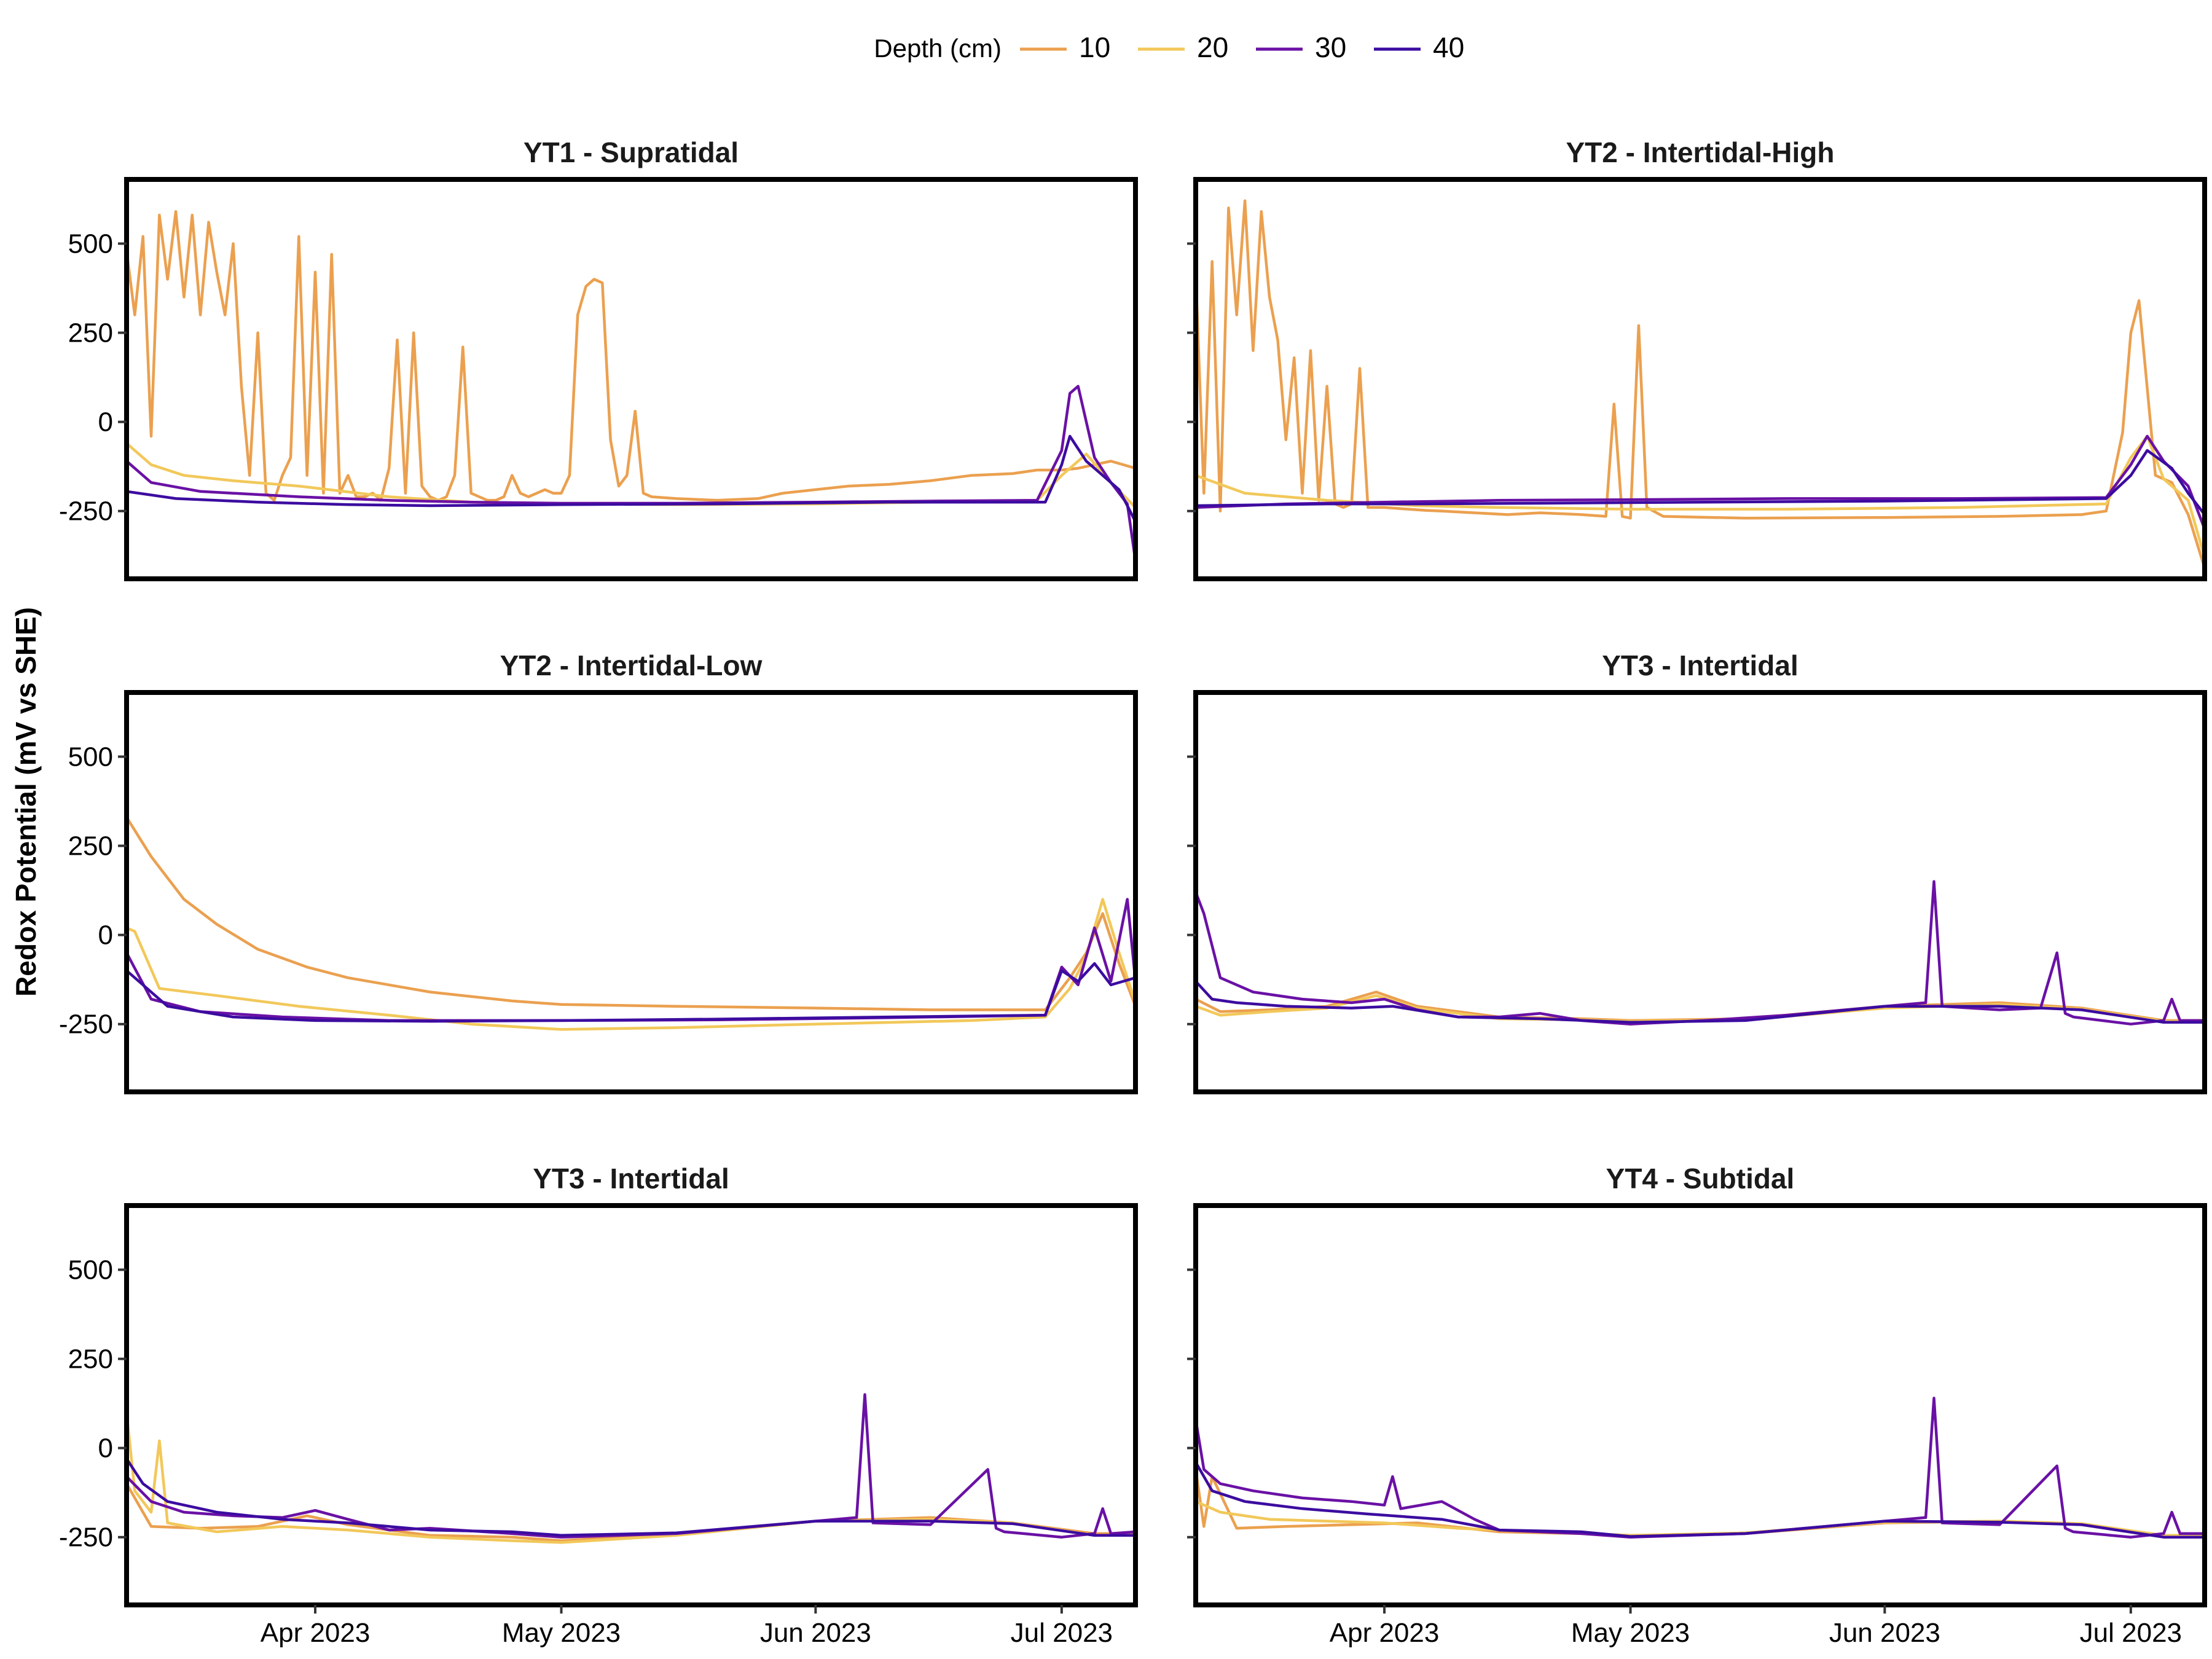  I want to click on legend-title: Depth (cm), so click(938, 48).